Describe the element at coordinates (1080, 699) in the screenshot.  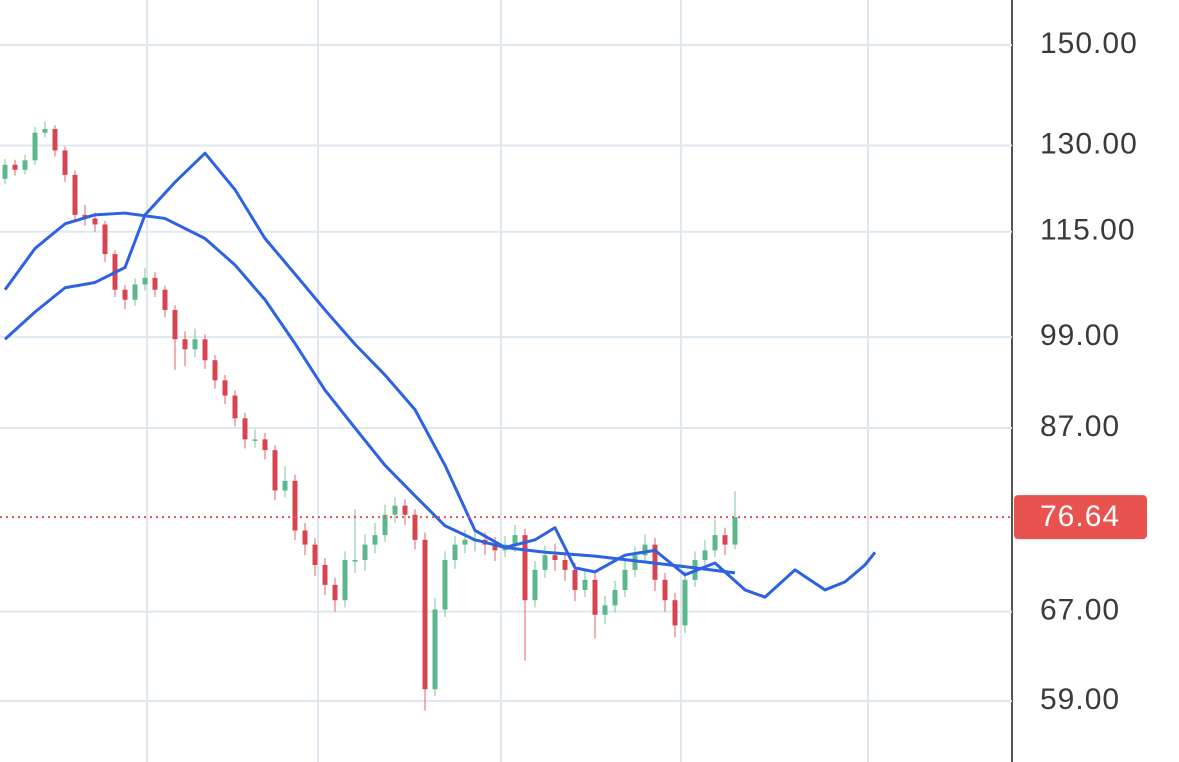
I see `y-tick-label: 59.00` at that location.